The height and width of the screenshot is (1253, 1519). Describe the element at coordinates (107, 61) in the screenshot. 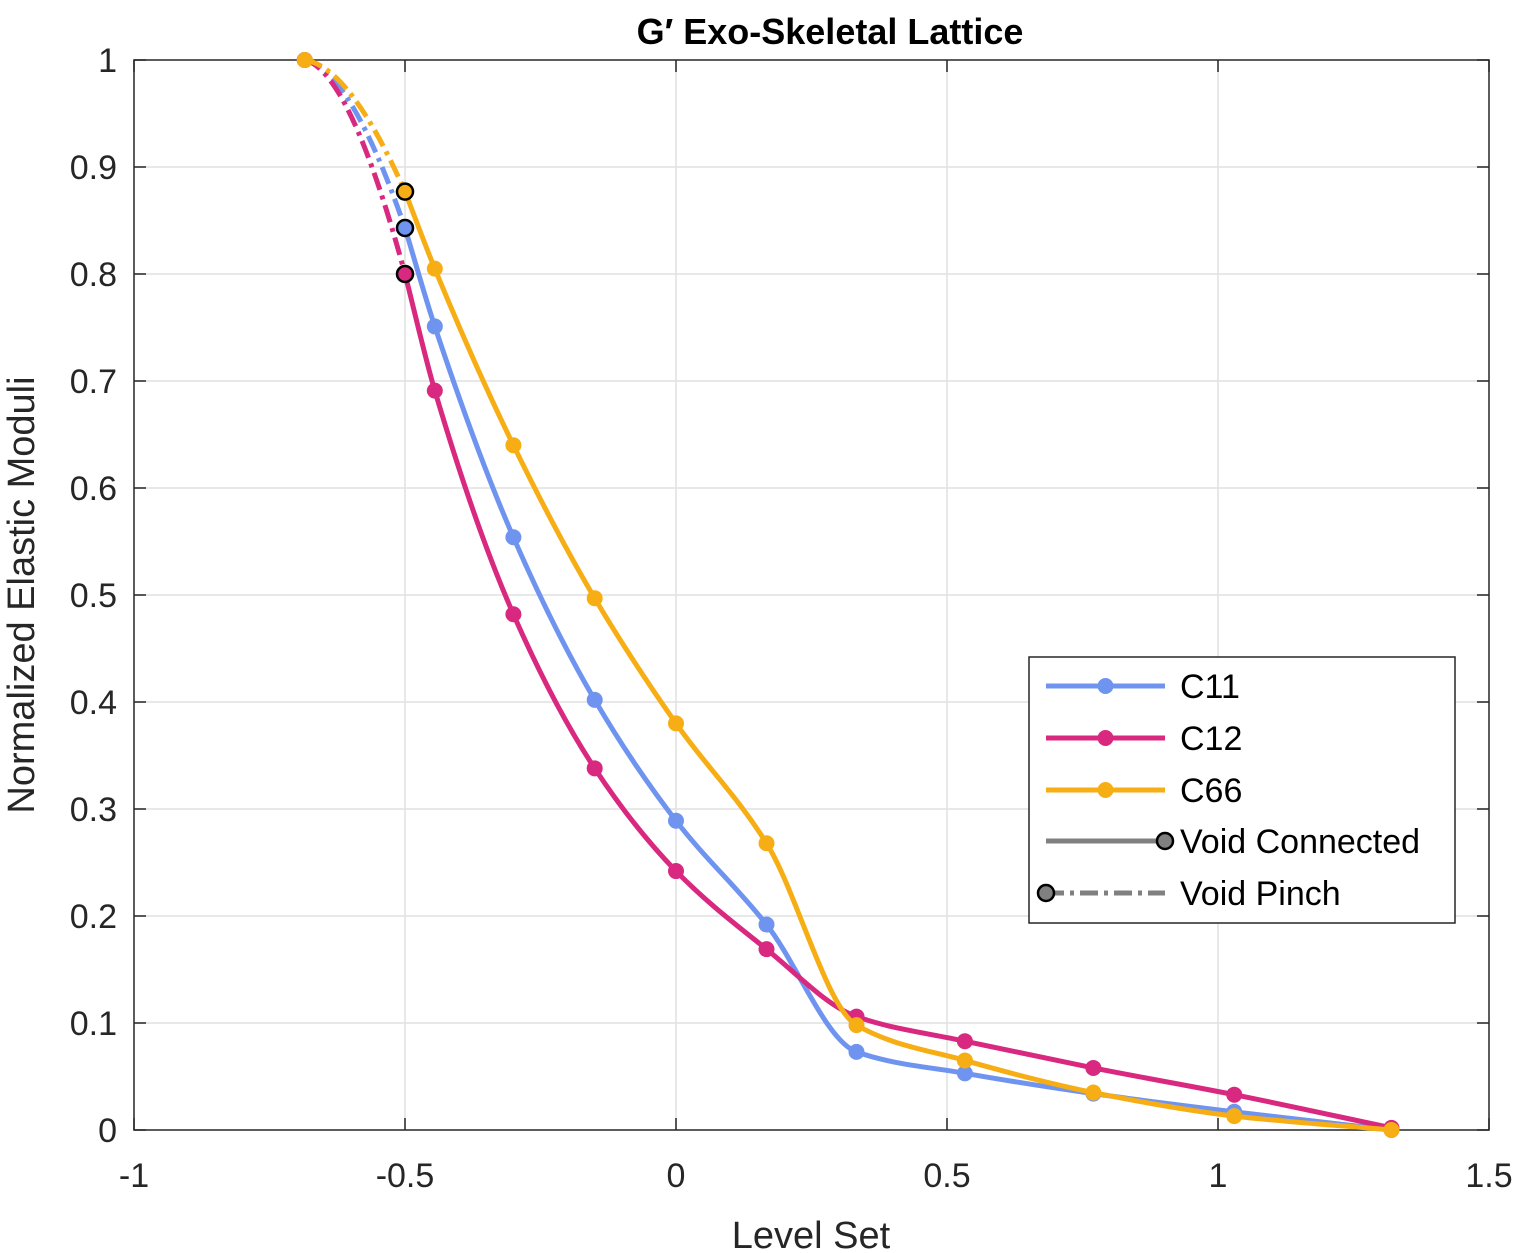

I see `y-tick-label: 1` at that location.